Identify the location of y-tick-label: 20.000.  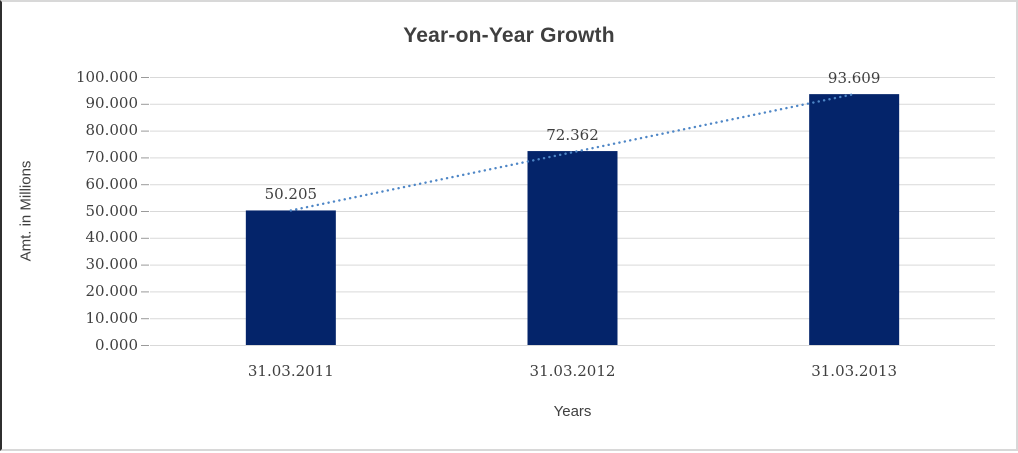
(112, 290).